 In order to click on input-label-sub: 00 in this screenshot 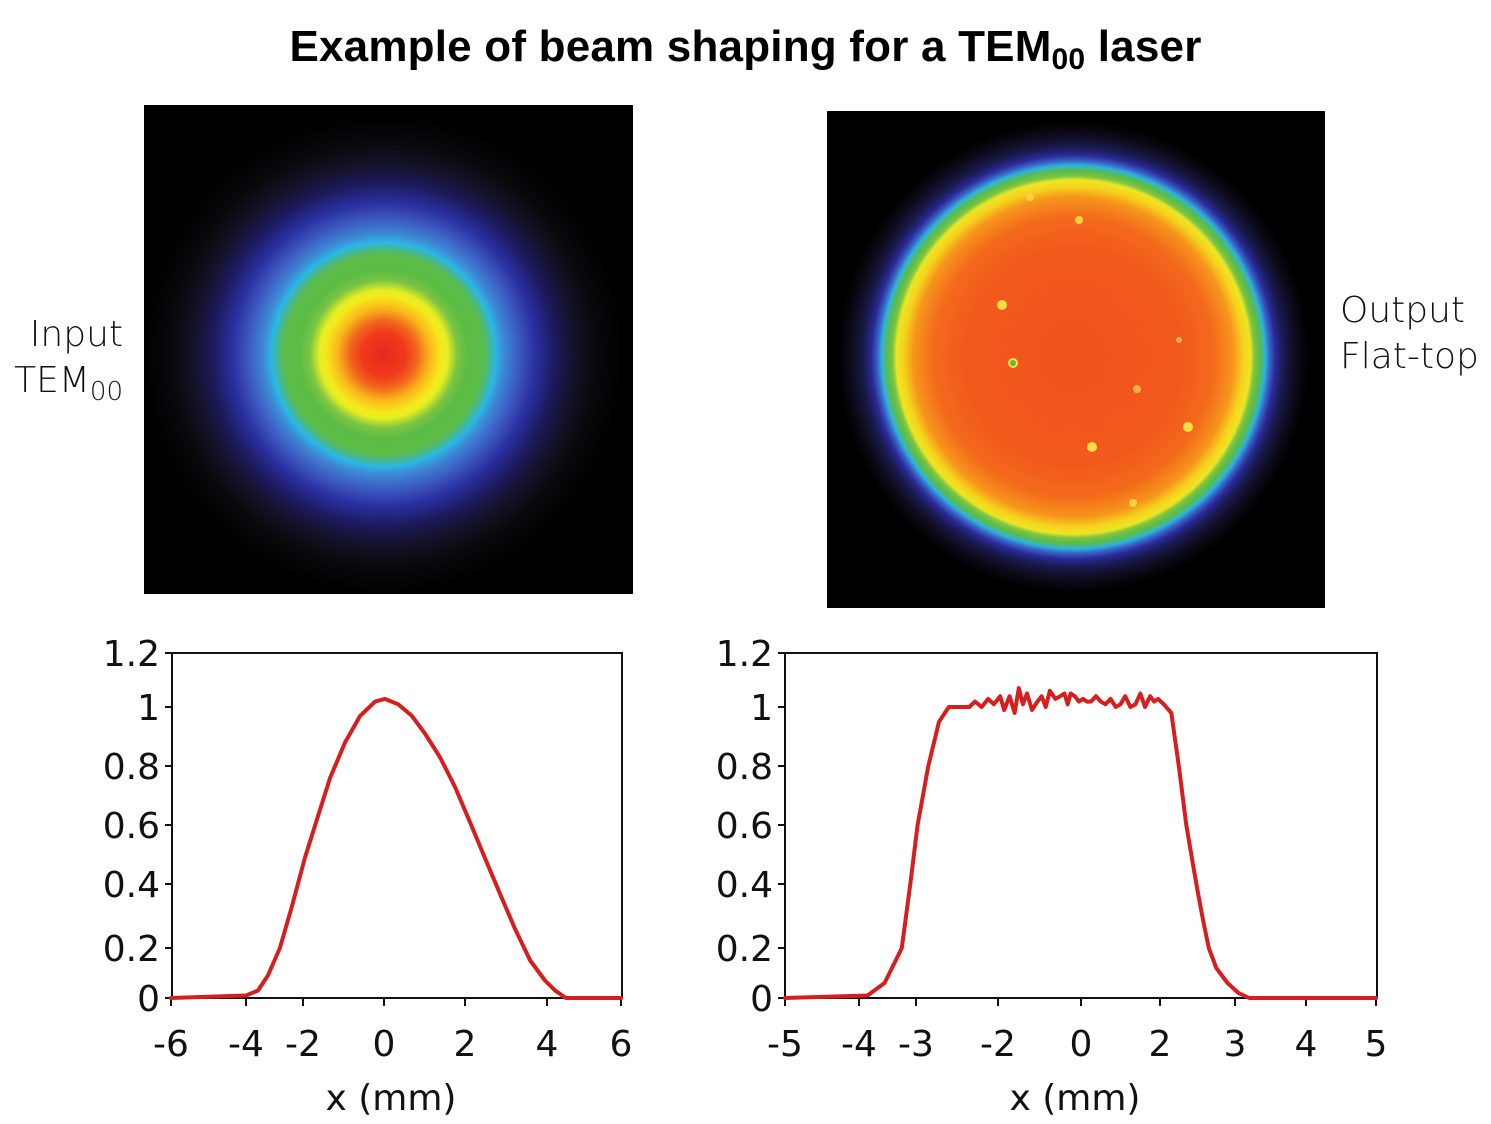, I will do `click(106, 392)`.